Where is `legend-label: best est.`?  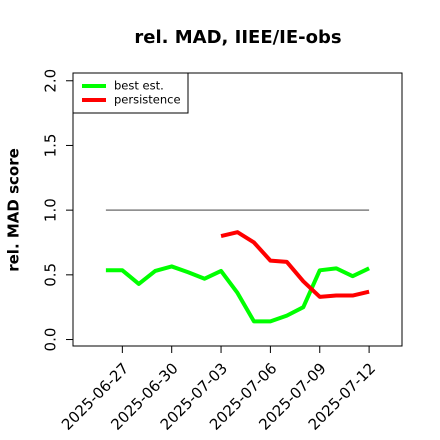 legend-label: best est. is located at coordinates (139, 86).